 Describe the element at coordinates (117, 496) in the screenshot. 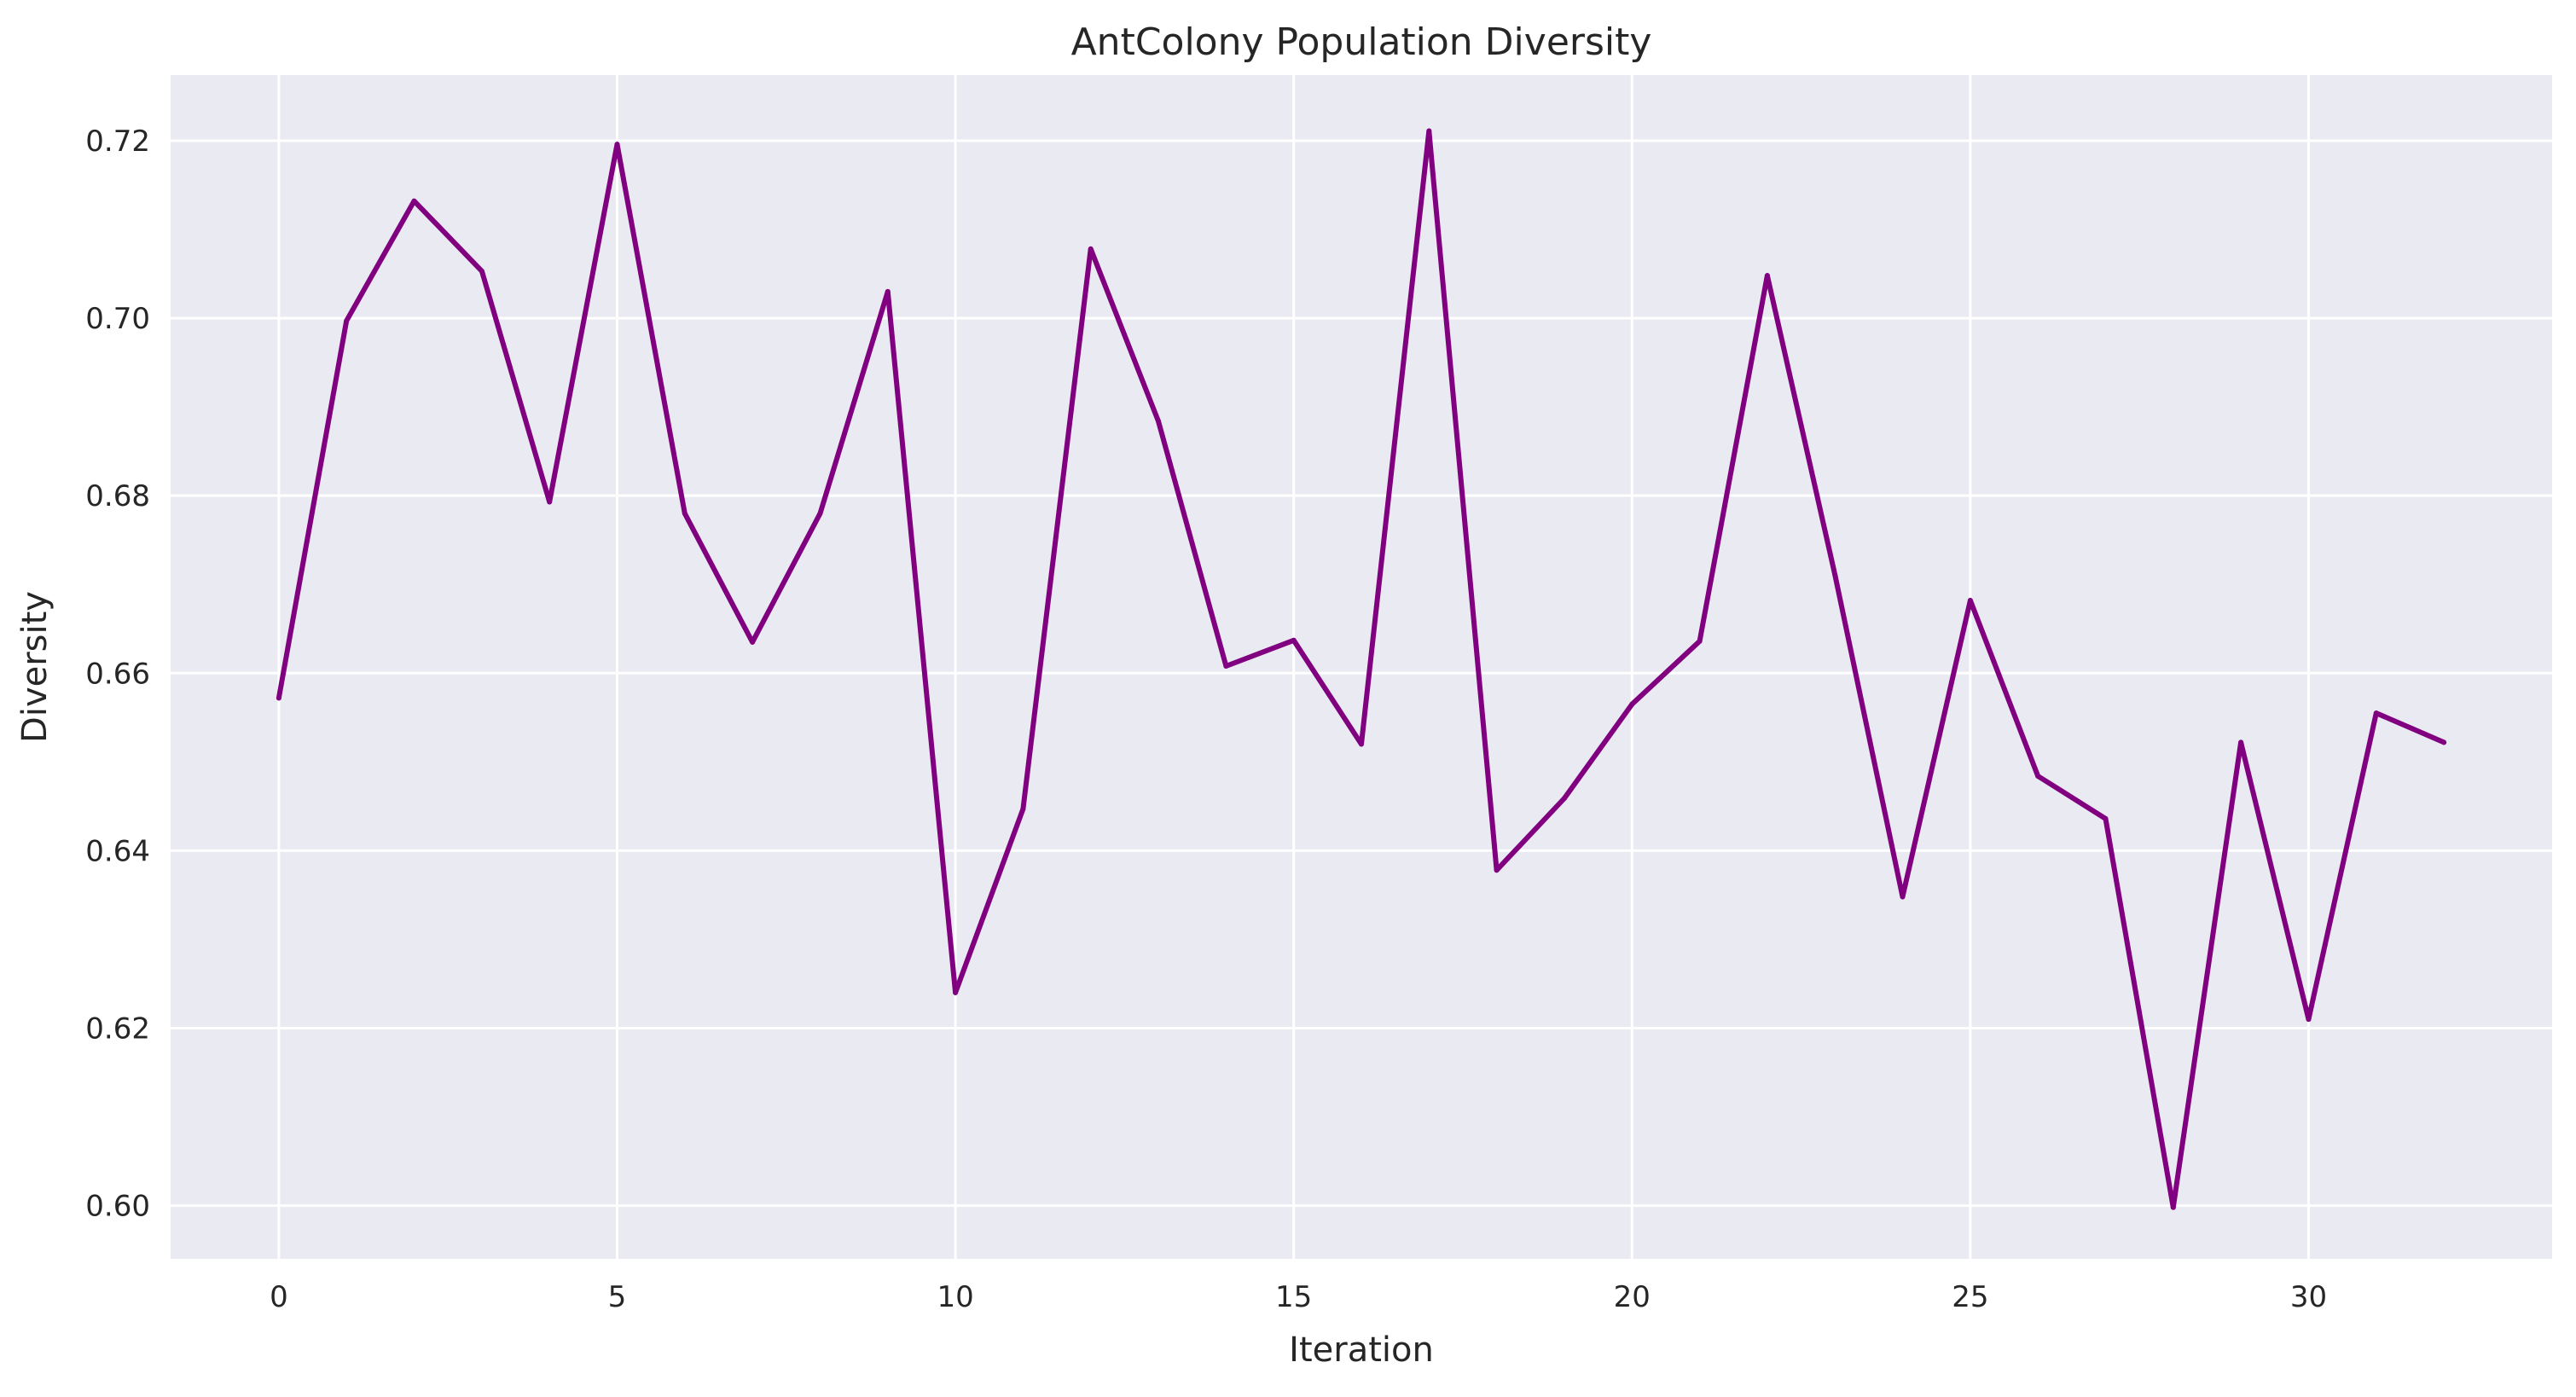

I see `y-tick-label: 0.68` at that location.